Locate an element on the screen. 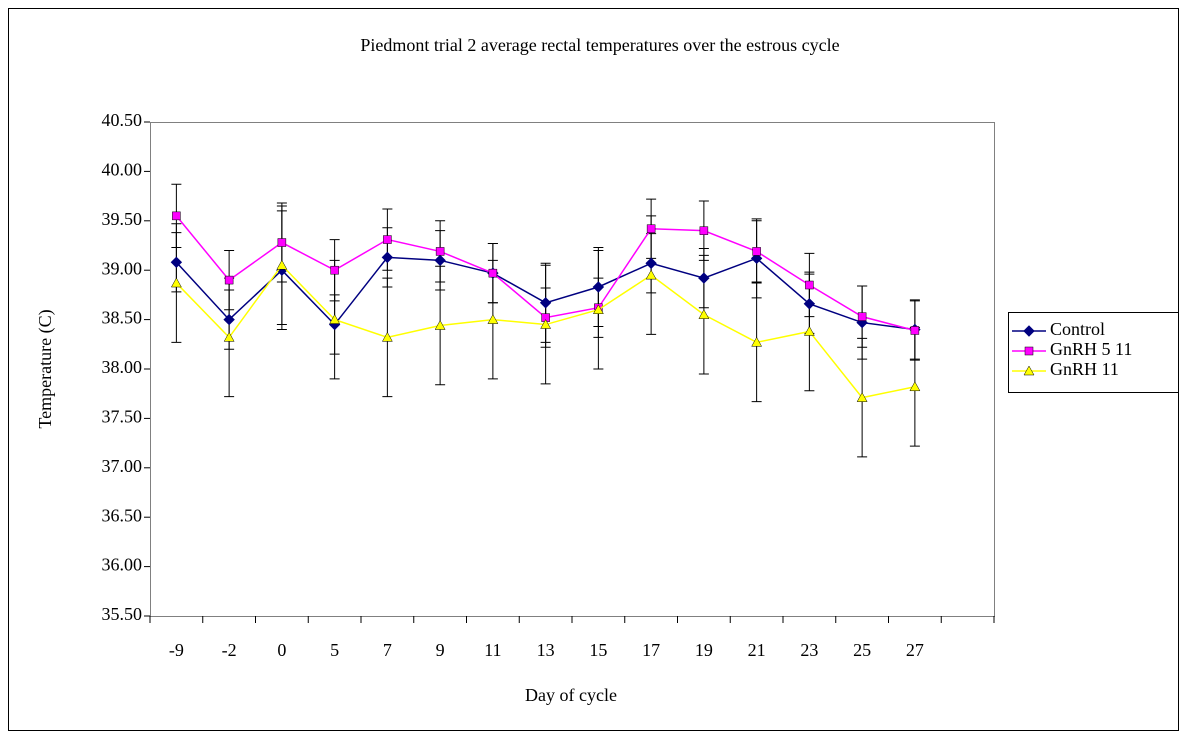  x-tick-label: -2 is located at coordinates (229, 650).